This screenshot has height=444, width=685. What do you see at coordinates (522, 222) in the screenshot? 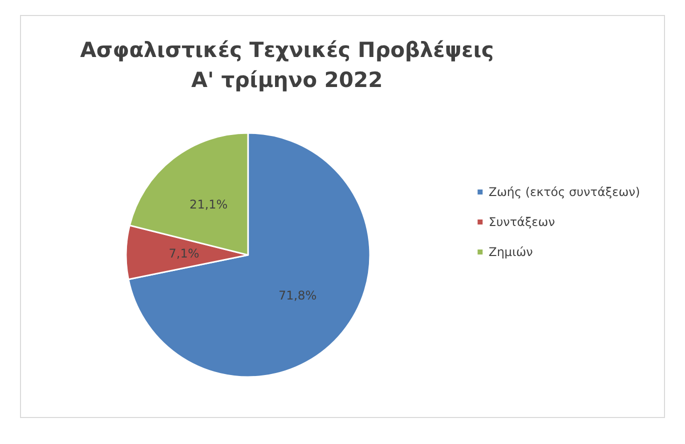
I see `legend-label: Συντάξεων` at bounding box center [522, 222].